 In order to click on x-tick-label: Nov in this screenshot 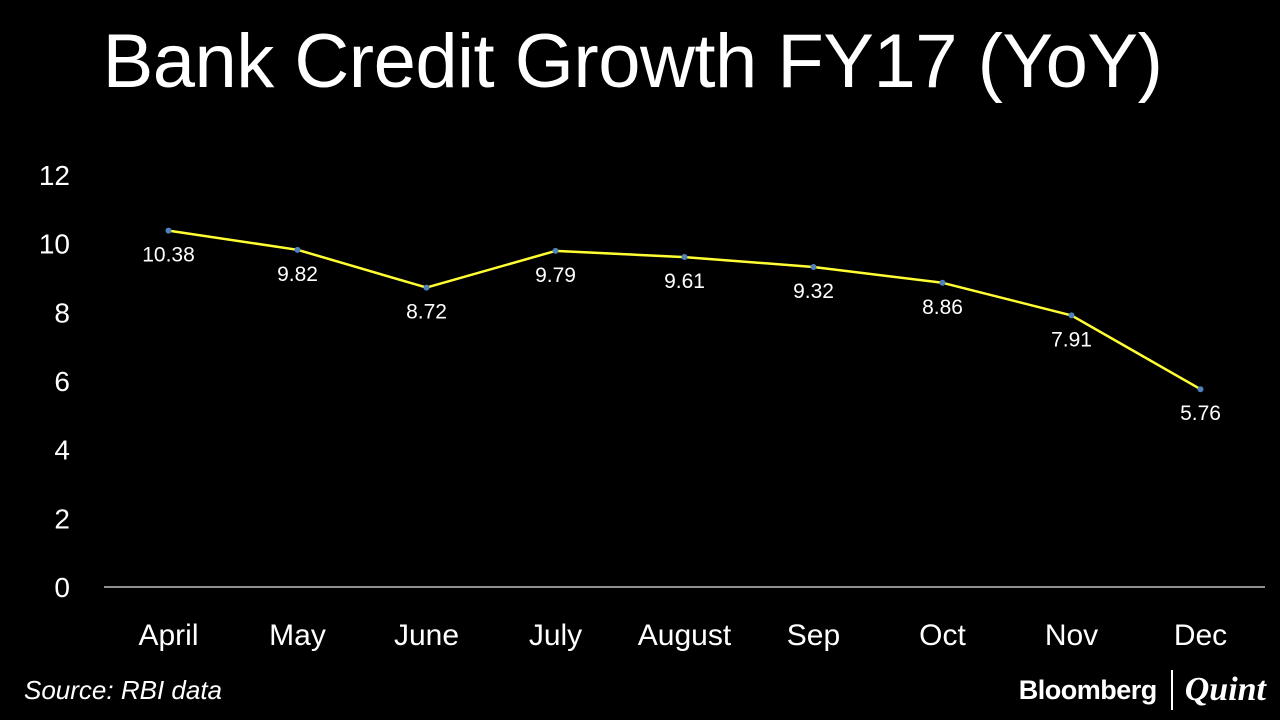, I will do `click(1071, 635)`.